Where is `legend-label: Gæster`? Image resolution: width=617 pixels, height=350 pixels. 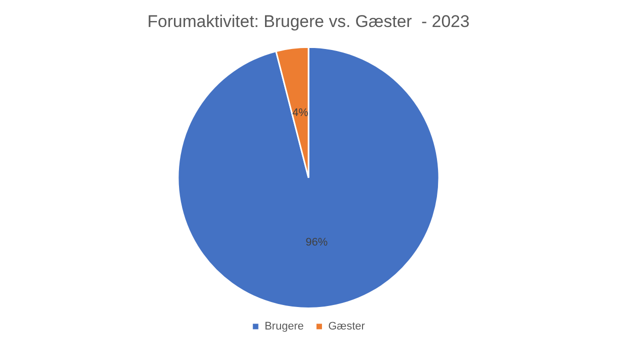 legend-label: Gæster is located at coordinates (347, 326).